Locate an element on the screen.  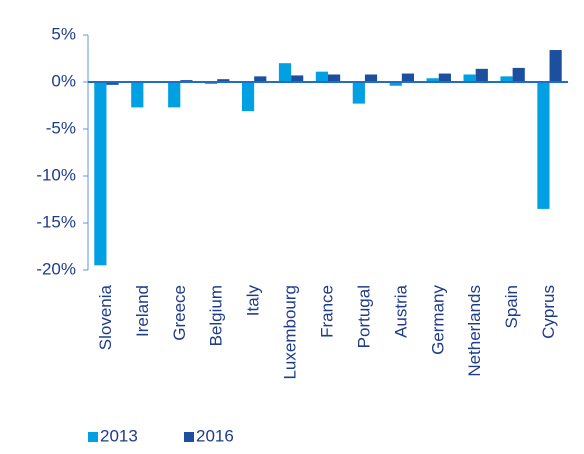
x-tick-label: Spain is located at coordinates (511, 306).